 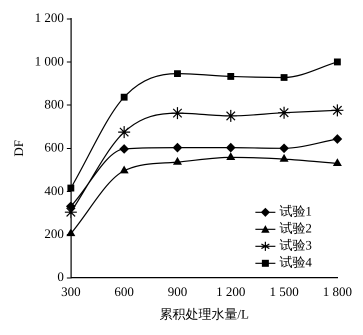 What do you see at coordinates (124, 292) in the screenshot?
I see `x-tick-label: 600` at bounding box center [124, 292].